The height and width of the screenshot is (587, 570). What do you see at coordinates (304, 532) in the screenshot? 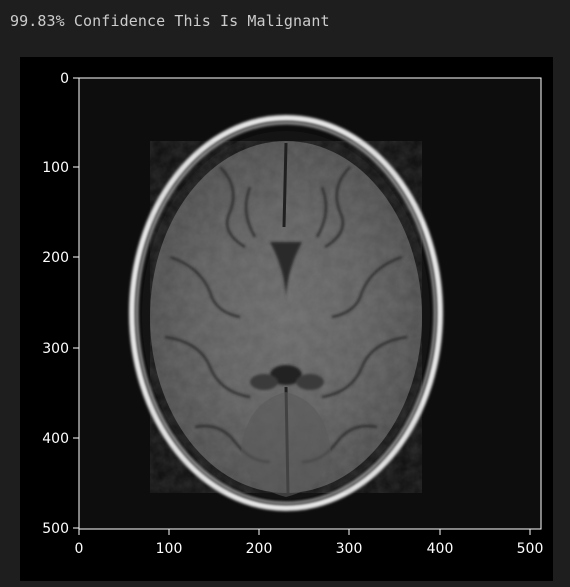
I see `x-axis` at bounding box center [304, 532].